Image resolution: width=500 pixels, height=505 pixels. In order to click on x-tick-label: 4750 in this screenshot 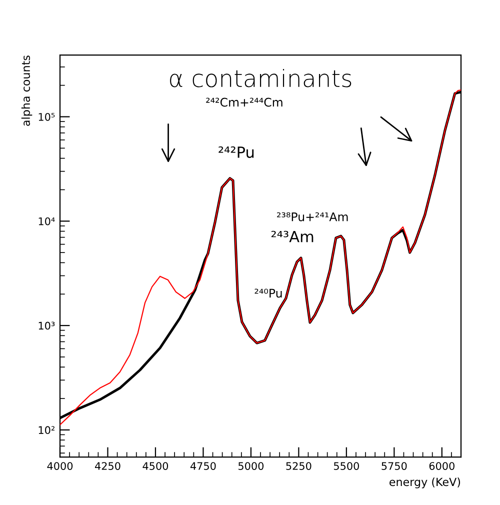, I will do `click(203, 466)`.